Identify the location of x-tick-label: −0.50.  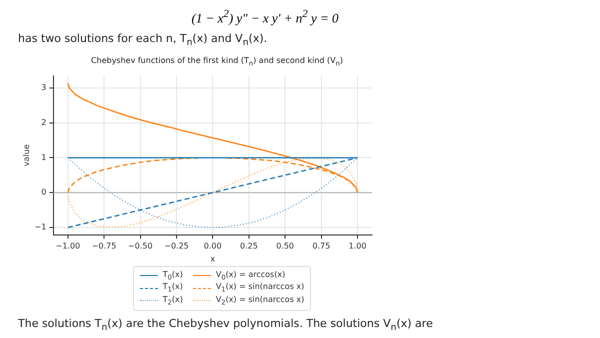
(140, 245).